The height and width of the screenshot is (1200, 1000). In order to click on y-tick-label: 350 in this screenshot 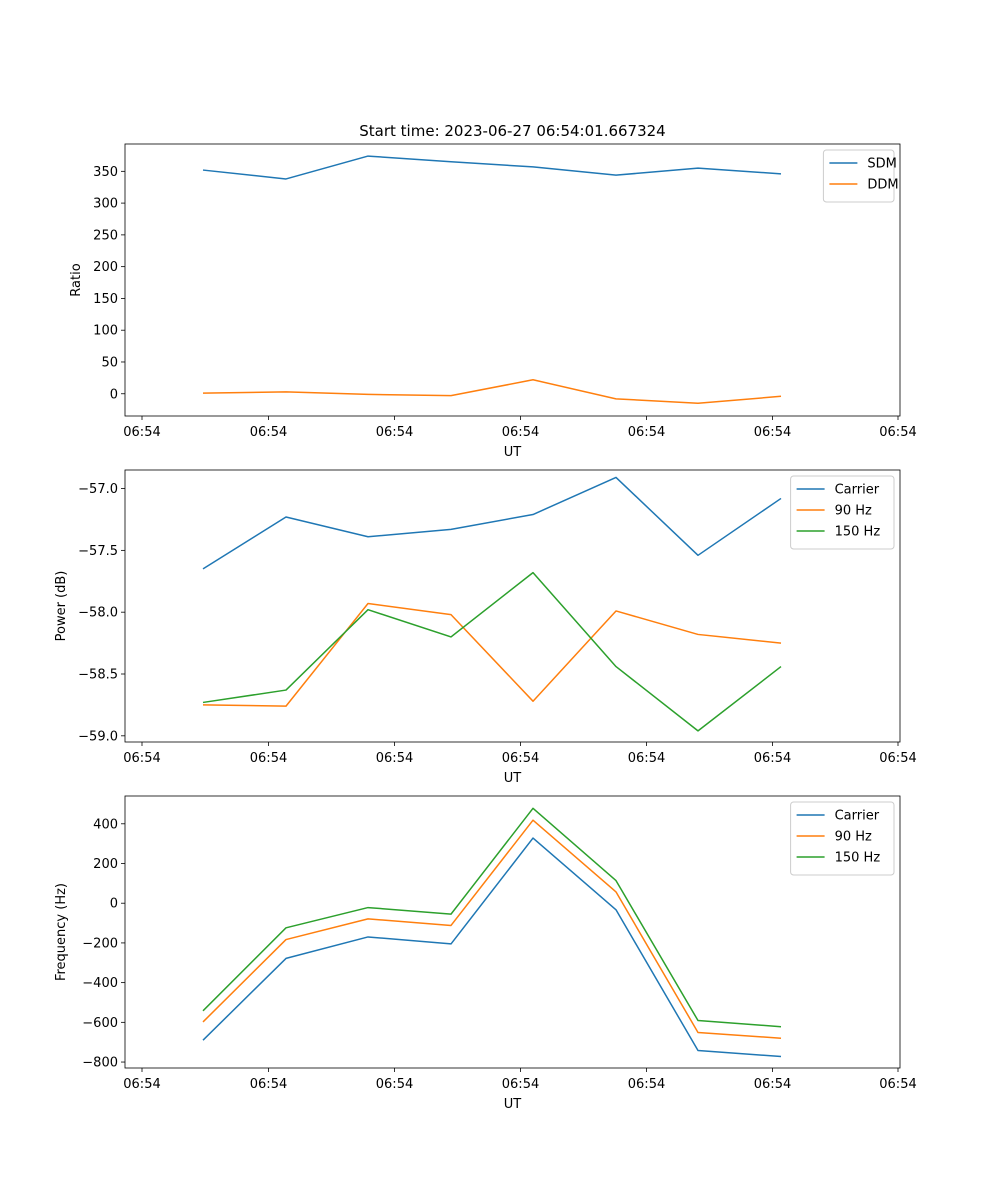, I will do `click(105, 172)`.